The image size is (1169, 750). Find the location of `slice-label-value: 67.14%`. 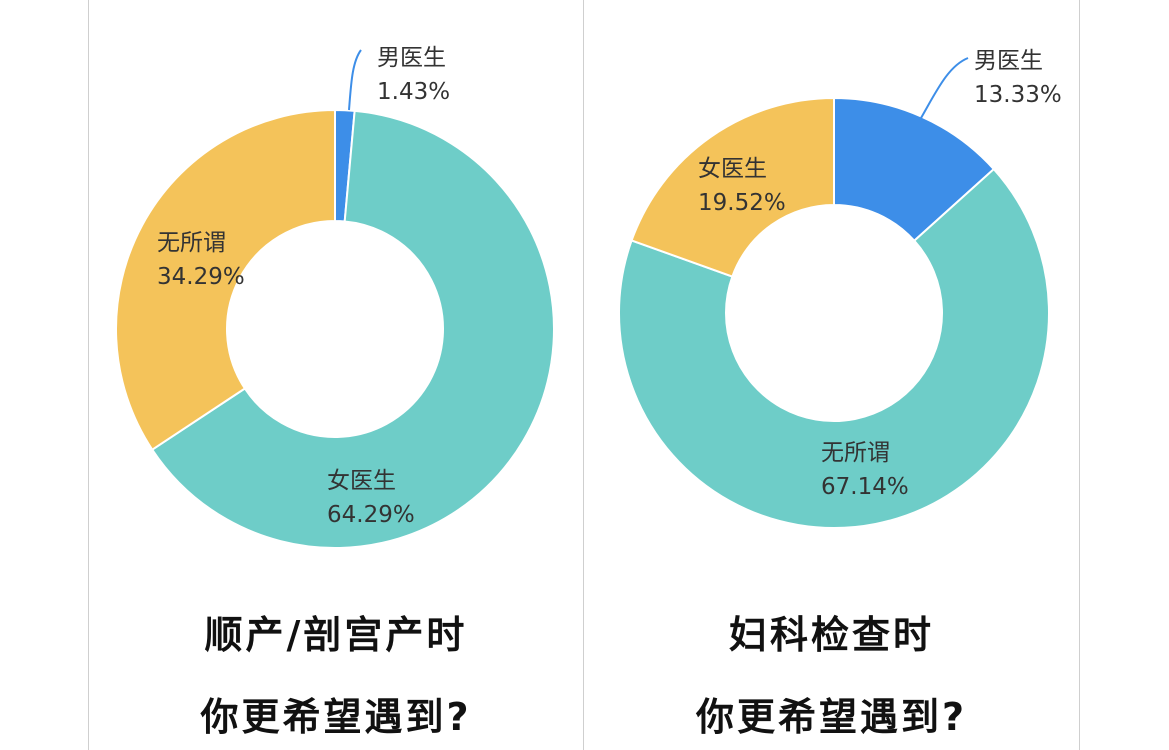

slice-label-value: 67.14% is located at coordinates (865, 487).